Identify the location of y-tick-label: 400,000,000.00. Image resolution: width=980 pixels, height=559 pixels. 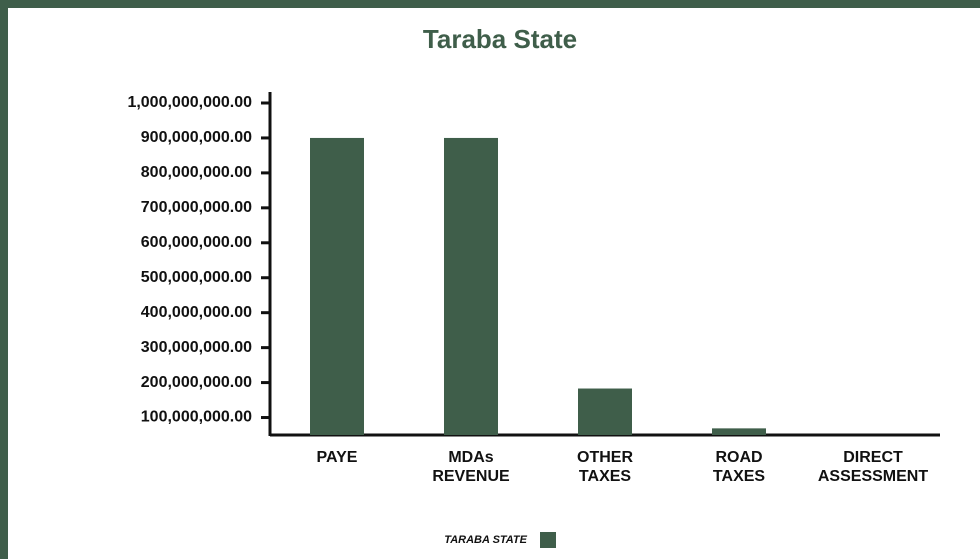
(196, 312).